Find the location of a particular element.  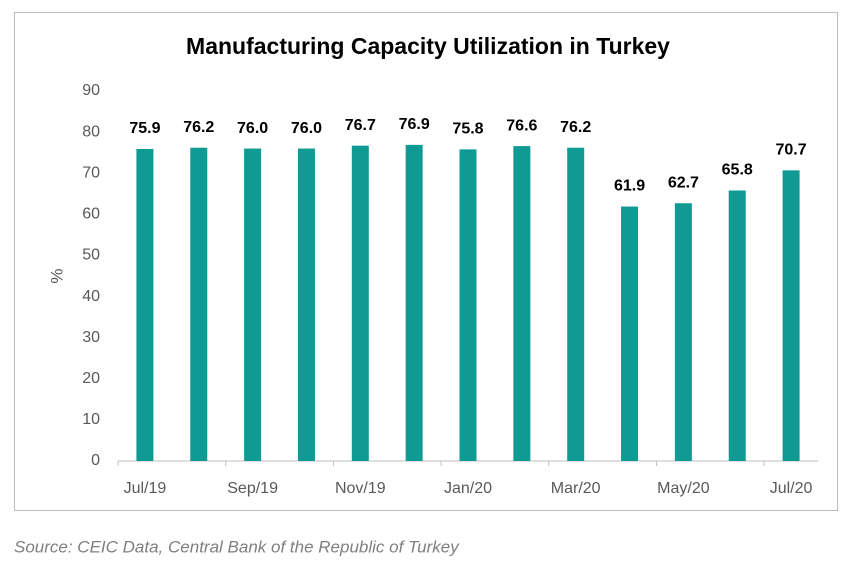

y-tick-label: 50 is located at coordinates (91, 255).